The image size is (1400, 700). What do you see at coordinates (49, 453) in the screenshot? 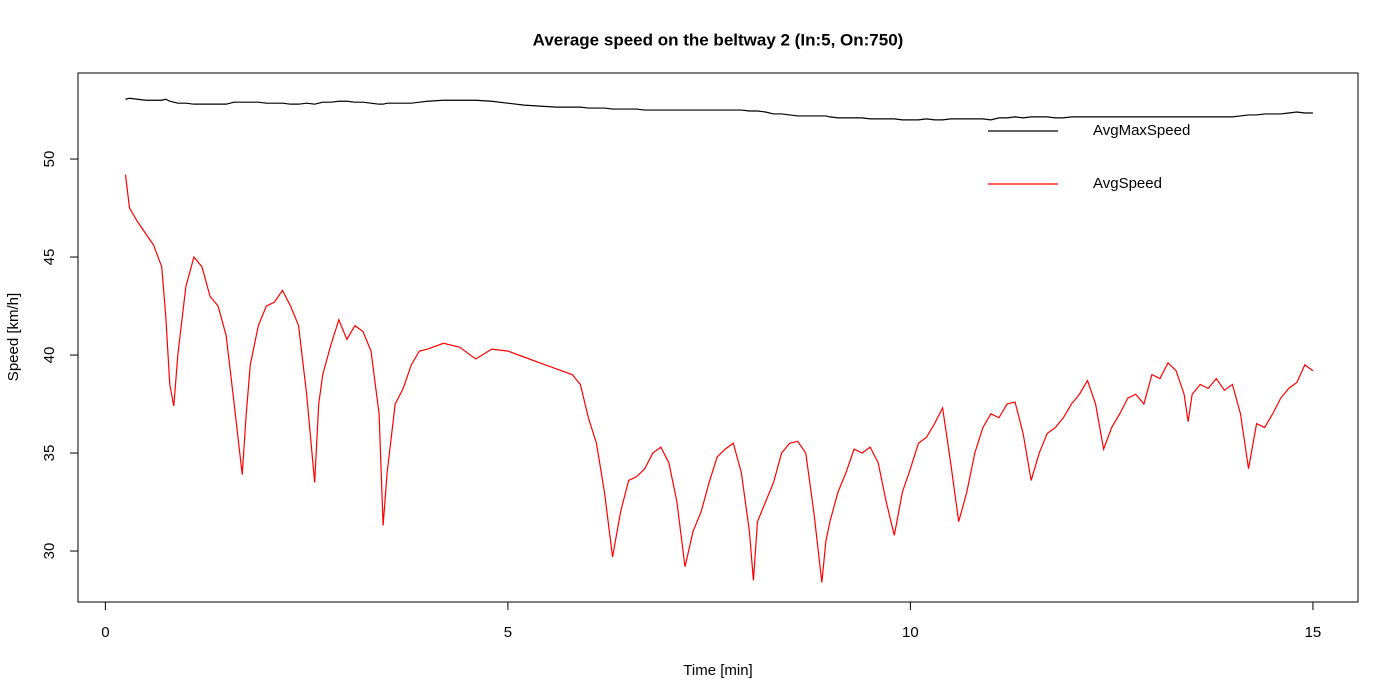
I see `y-tick-label: 35` at bounding box center [49, 453].